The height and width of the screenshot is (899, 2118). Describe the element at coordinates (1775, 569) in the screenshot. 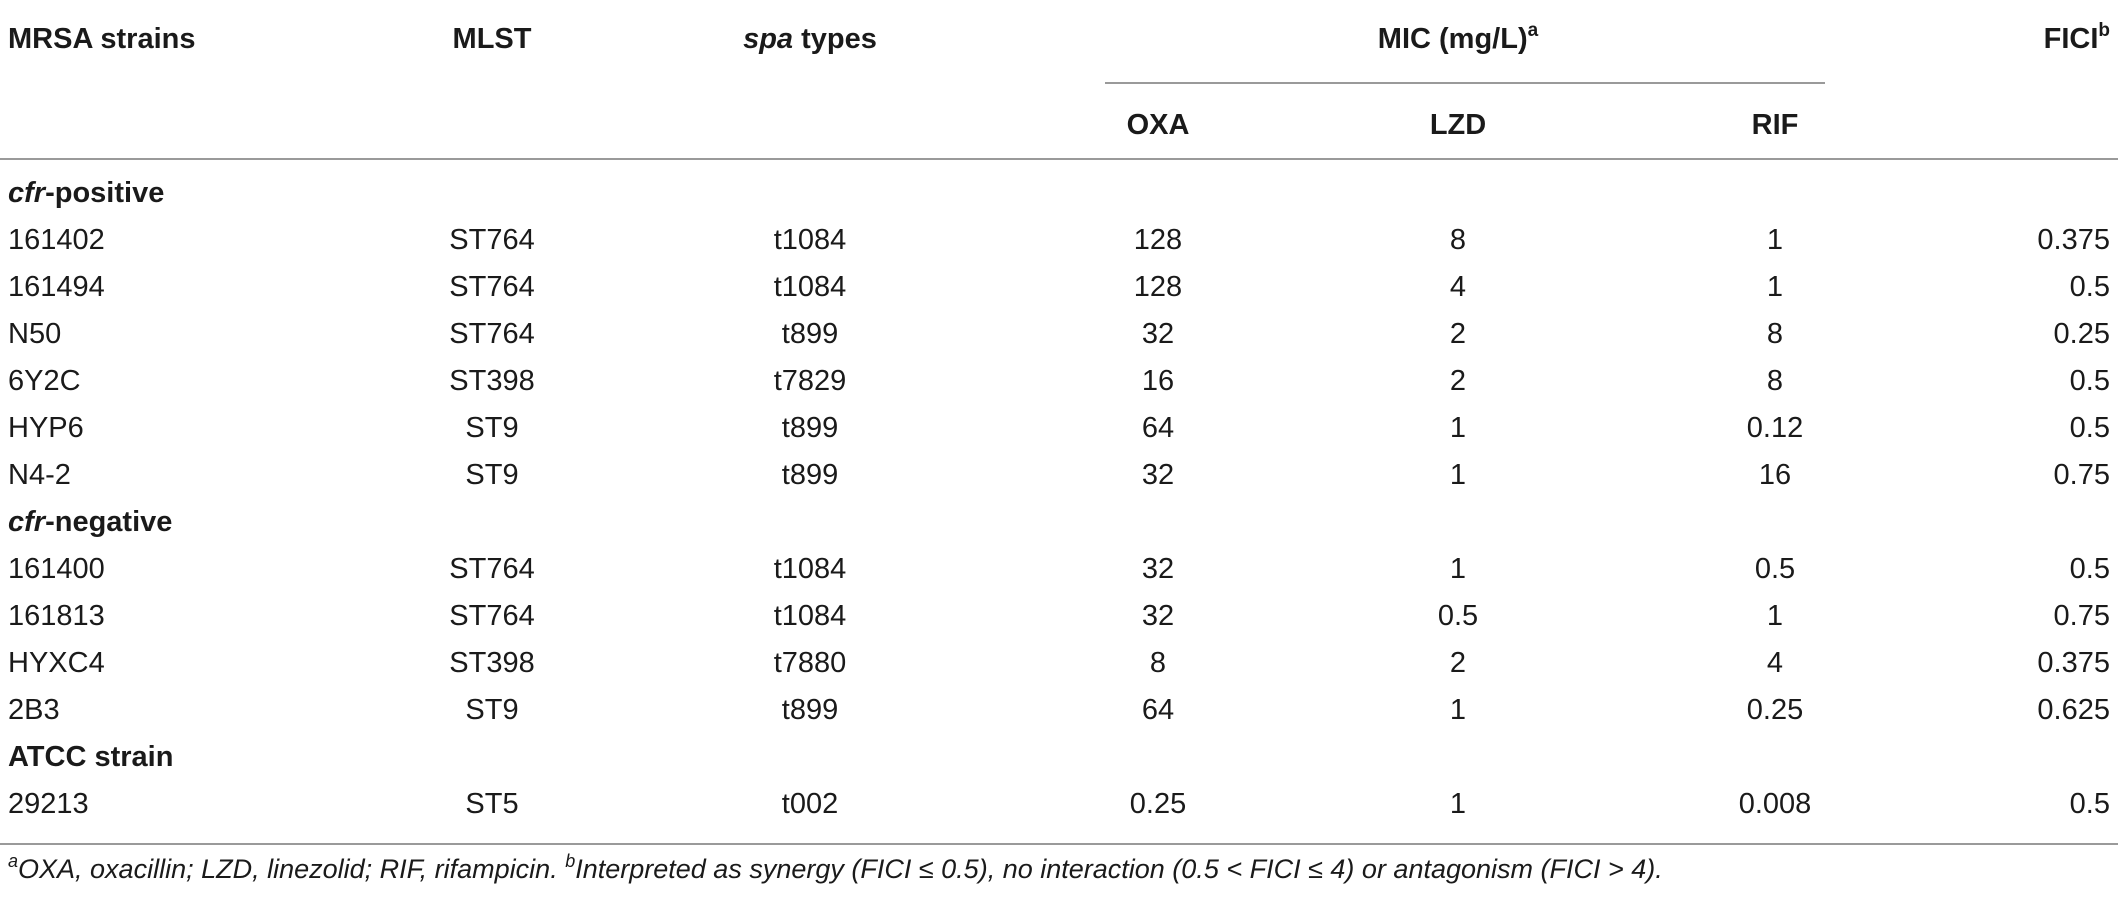

I see `cell-rif: 0.5` at that location.